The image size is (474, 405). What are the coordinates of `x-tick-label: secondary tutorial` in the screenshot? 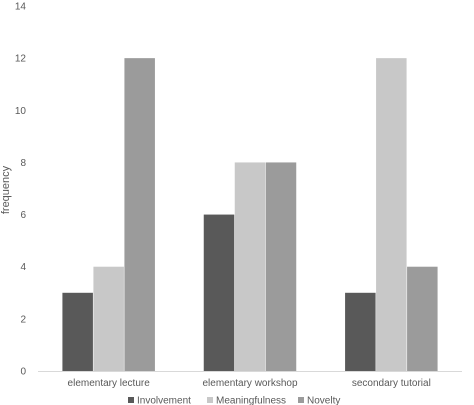 It's located at (391, 383).